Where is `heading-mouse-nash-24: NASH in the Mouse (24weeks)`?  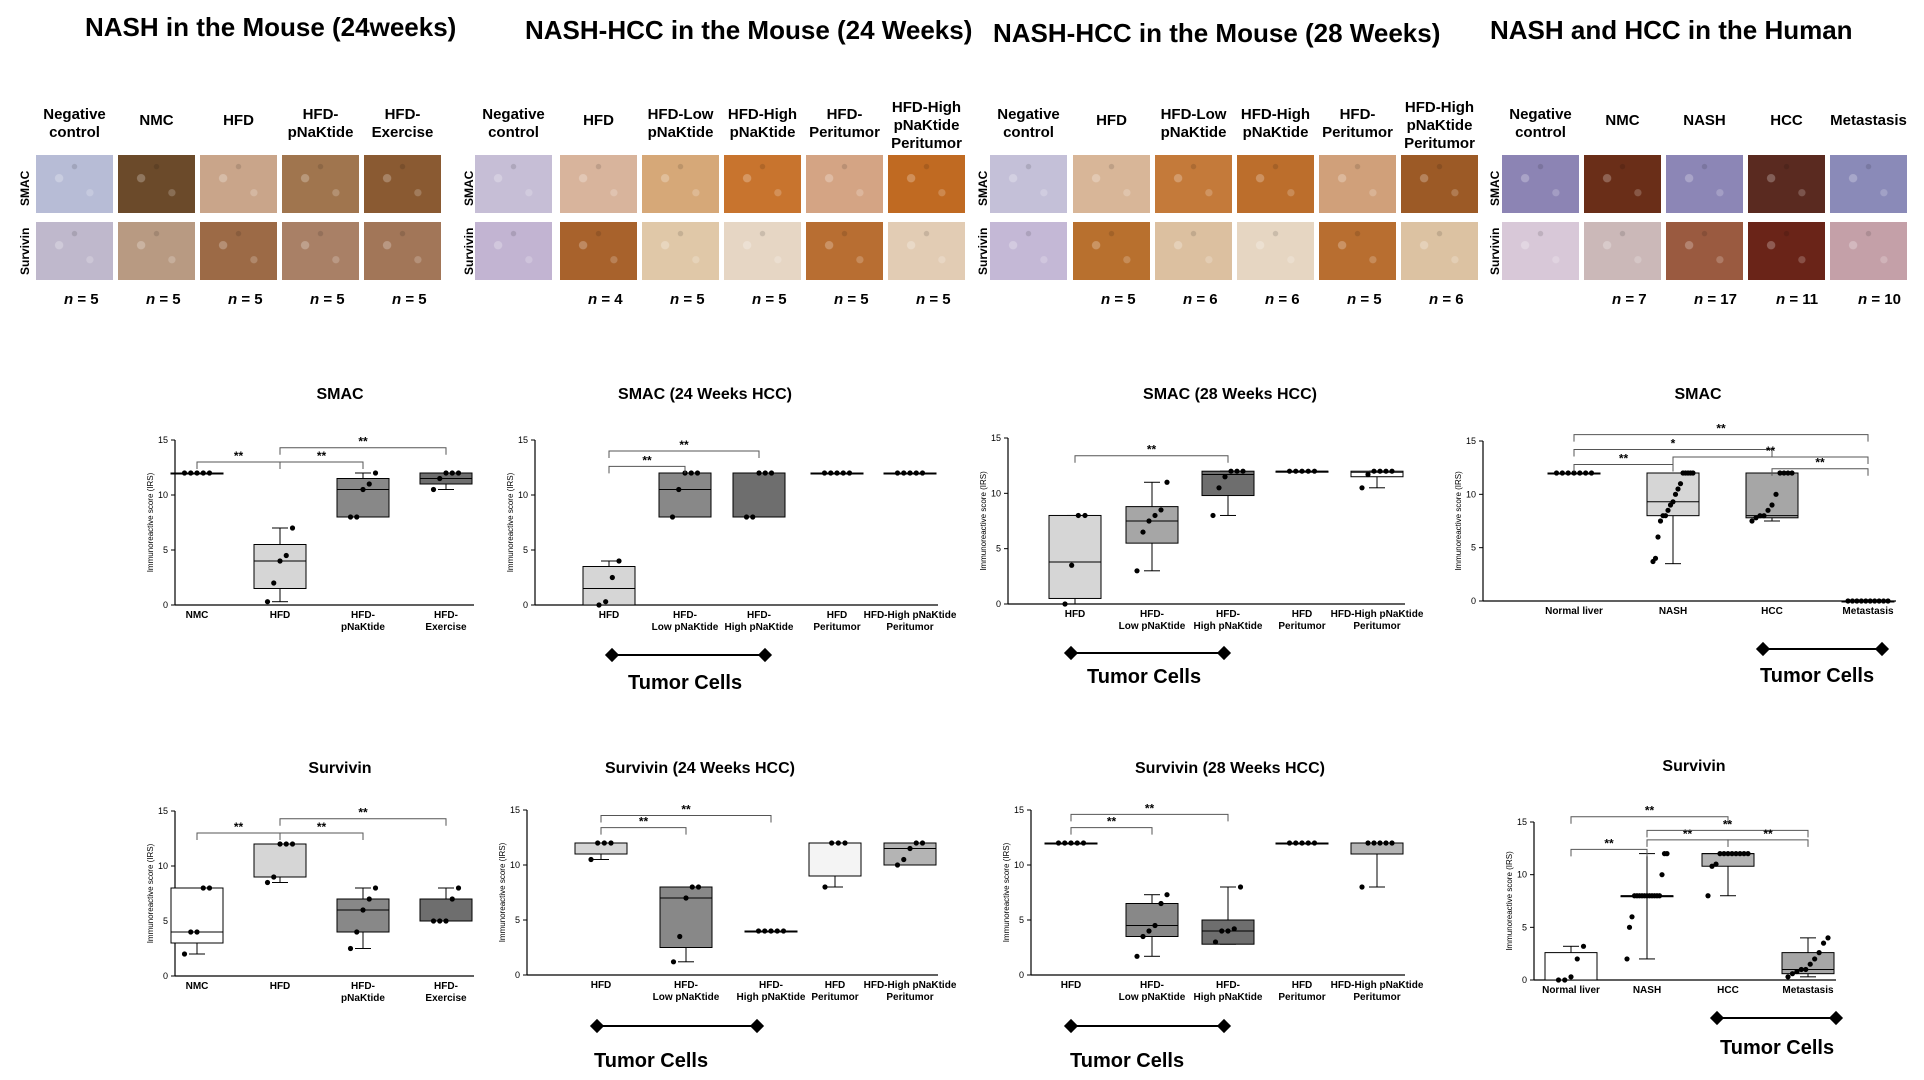 heading-mouse-nash-24: NASH in the Mouse (24weeks) is located at coordinates (271, 27).